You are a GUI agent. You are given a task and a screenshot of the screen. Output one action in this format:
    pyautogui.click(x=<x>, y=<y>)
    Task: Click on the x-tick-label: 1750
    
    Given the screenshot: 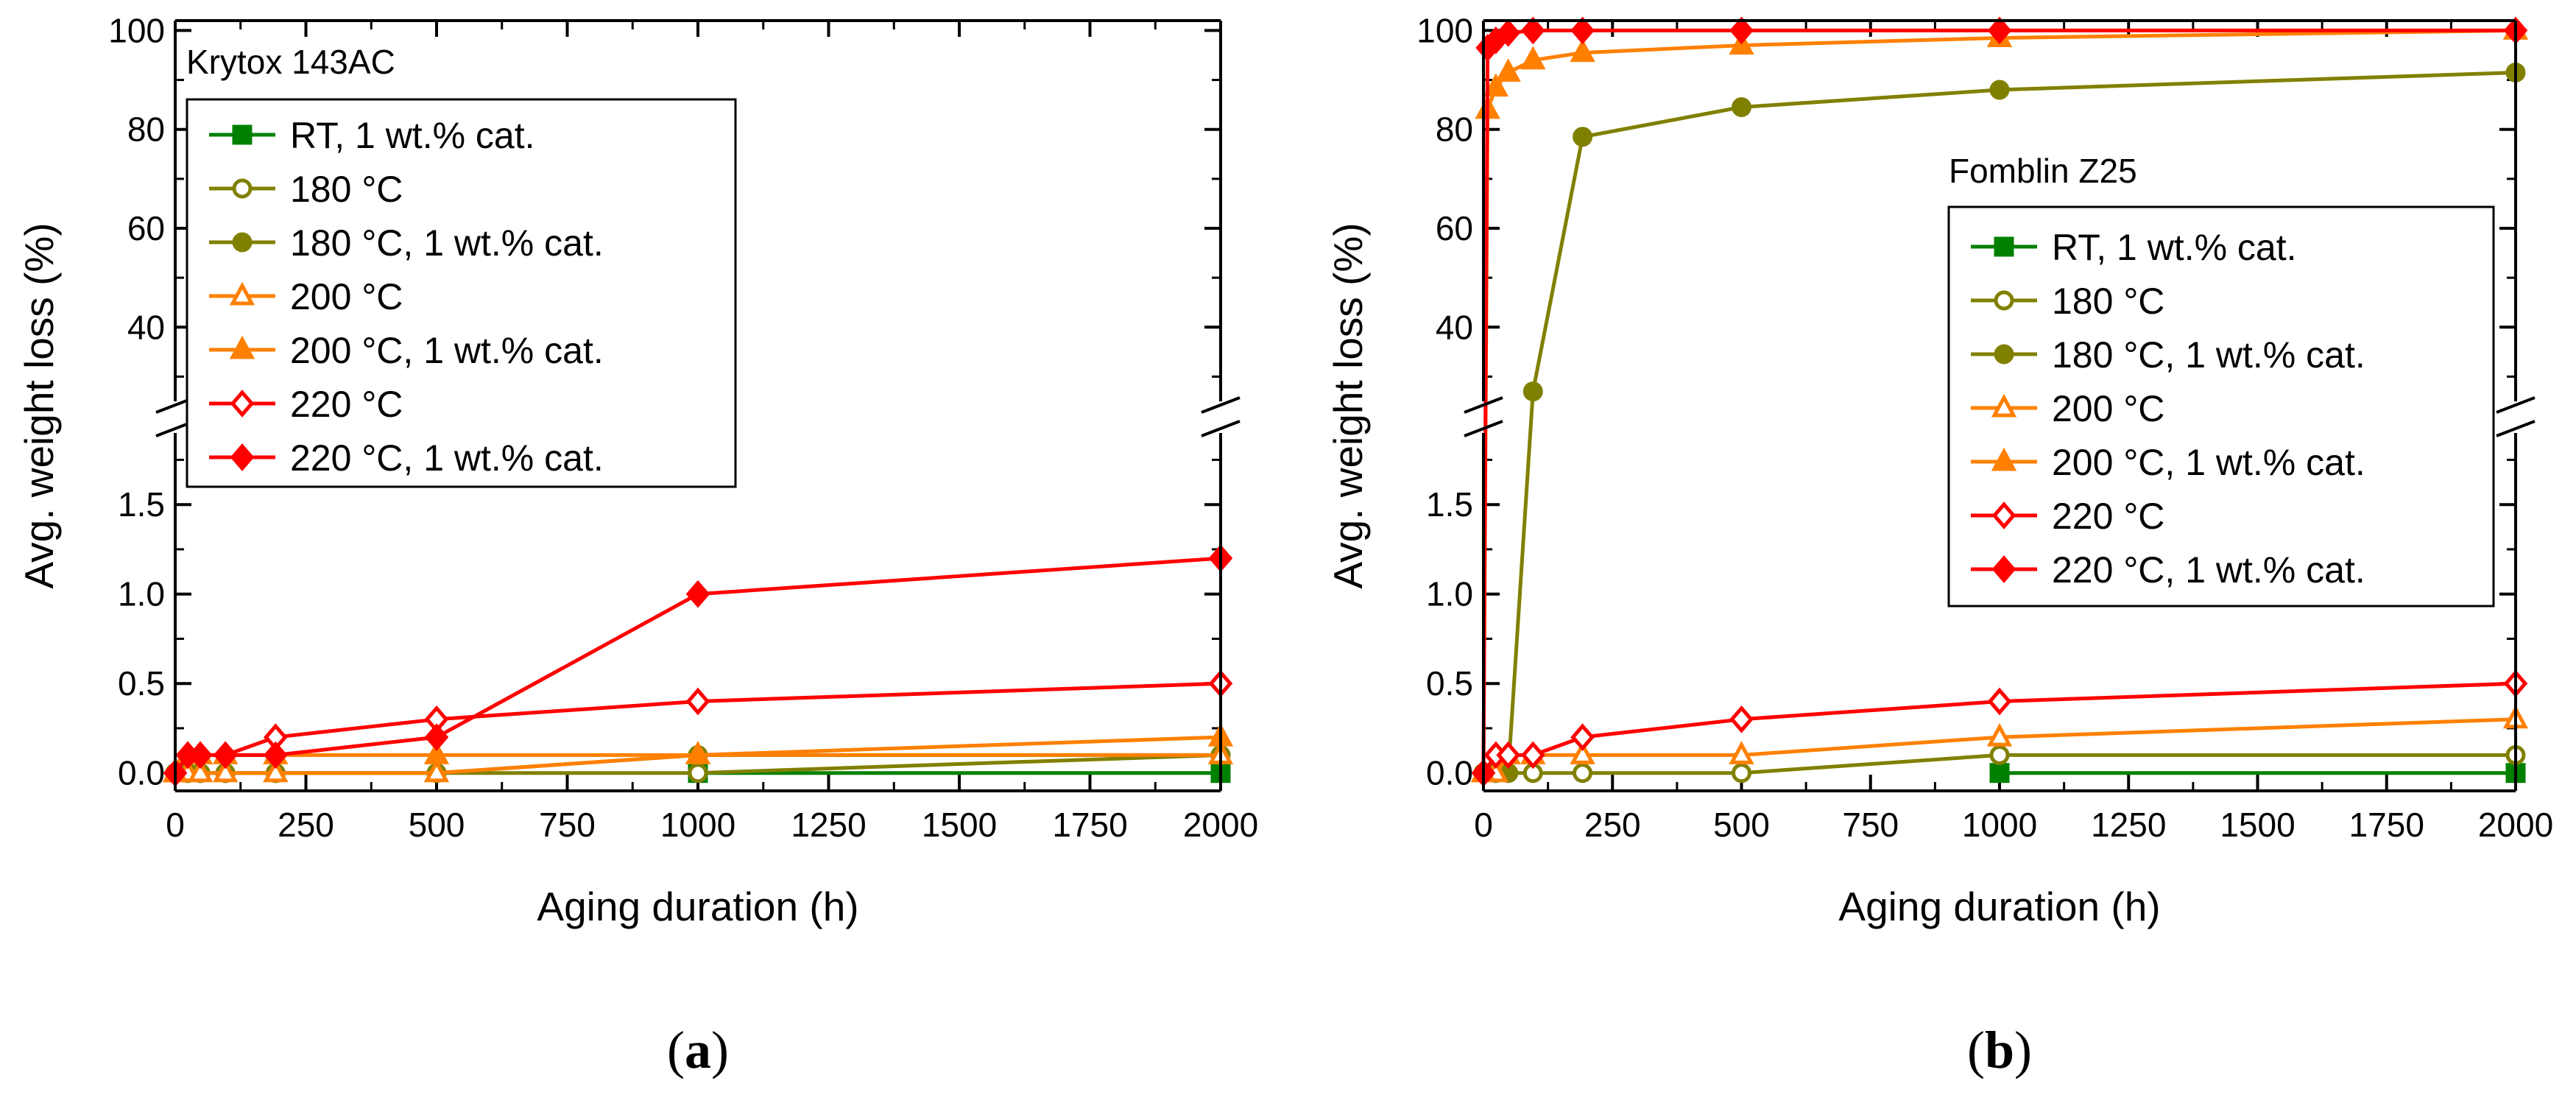 What is the action you would take?
    pyautogui.click(x=2386, y=825)
    